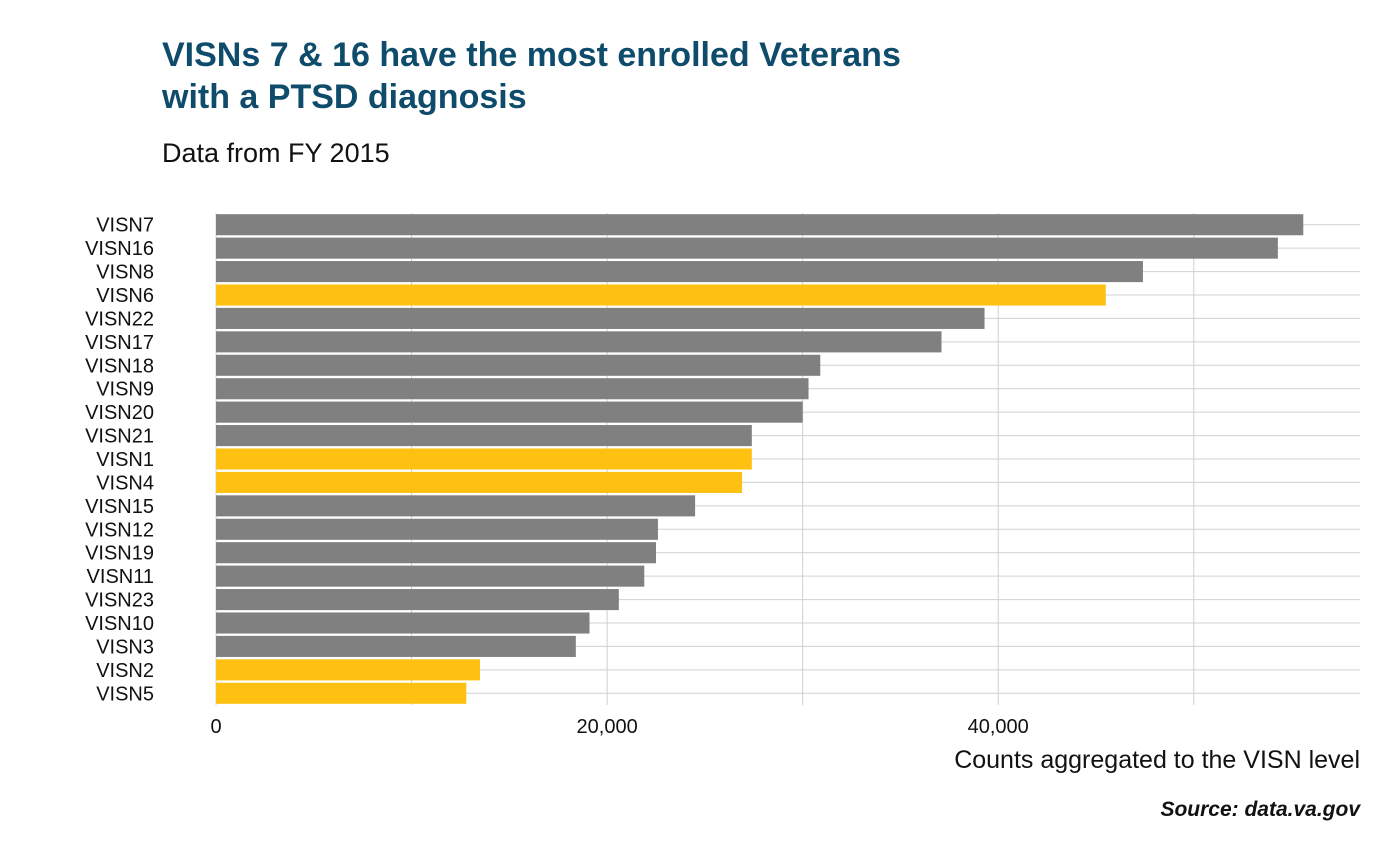 The image size is (1400, 865). What do you see at coordinates (119, 366) in the screenshot?
I see `y-tick-label: VISN18` at bounding box center [119, 366].